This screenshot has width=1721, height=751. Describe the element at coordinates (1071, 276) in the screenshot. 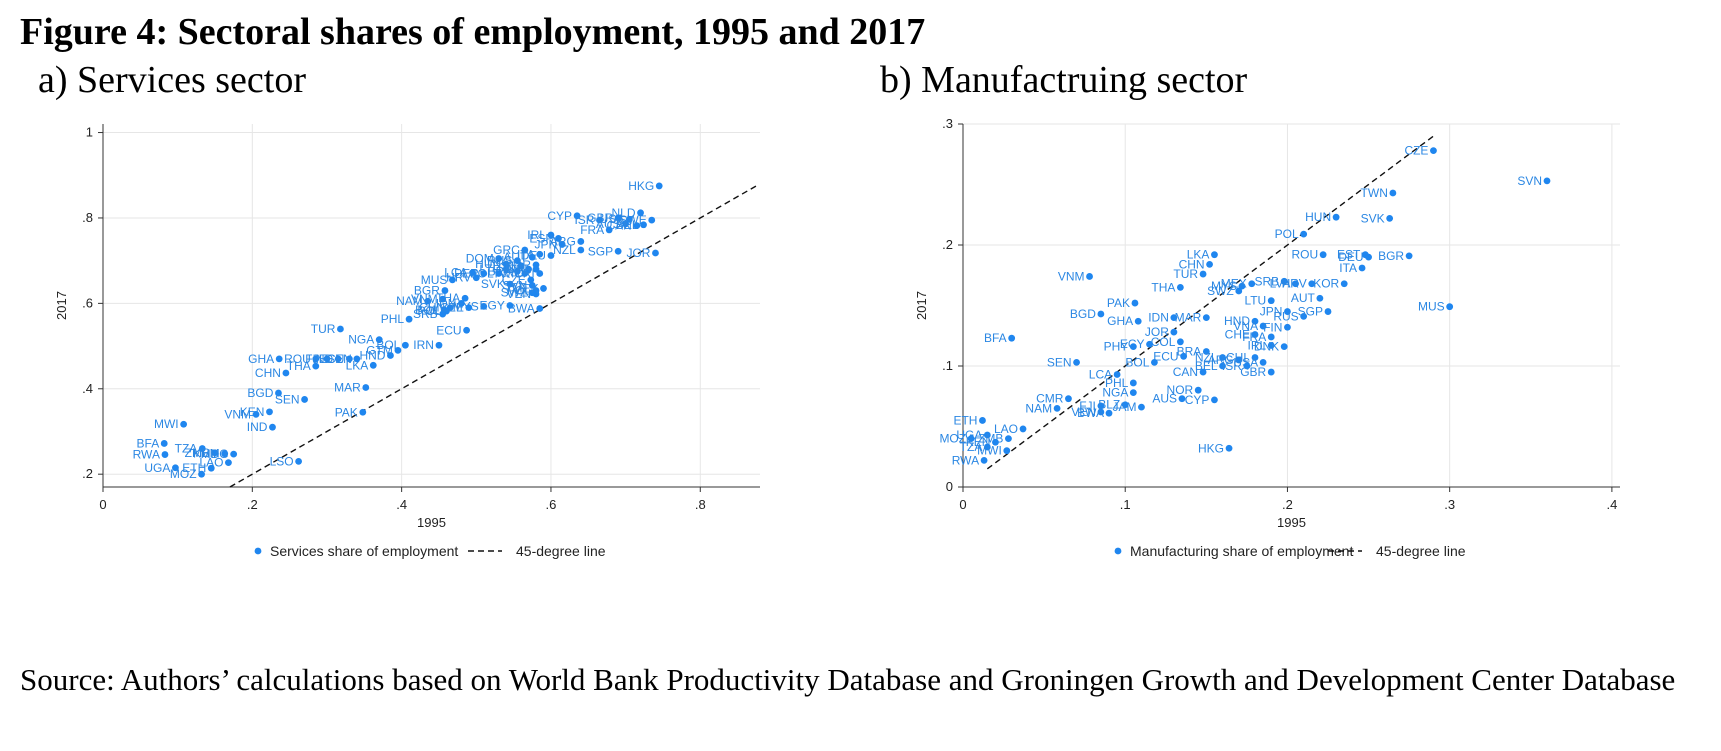

I see `manufacturing-point-label-14: VNM` at that location.